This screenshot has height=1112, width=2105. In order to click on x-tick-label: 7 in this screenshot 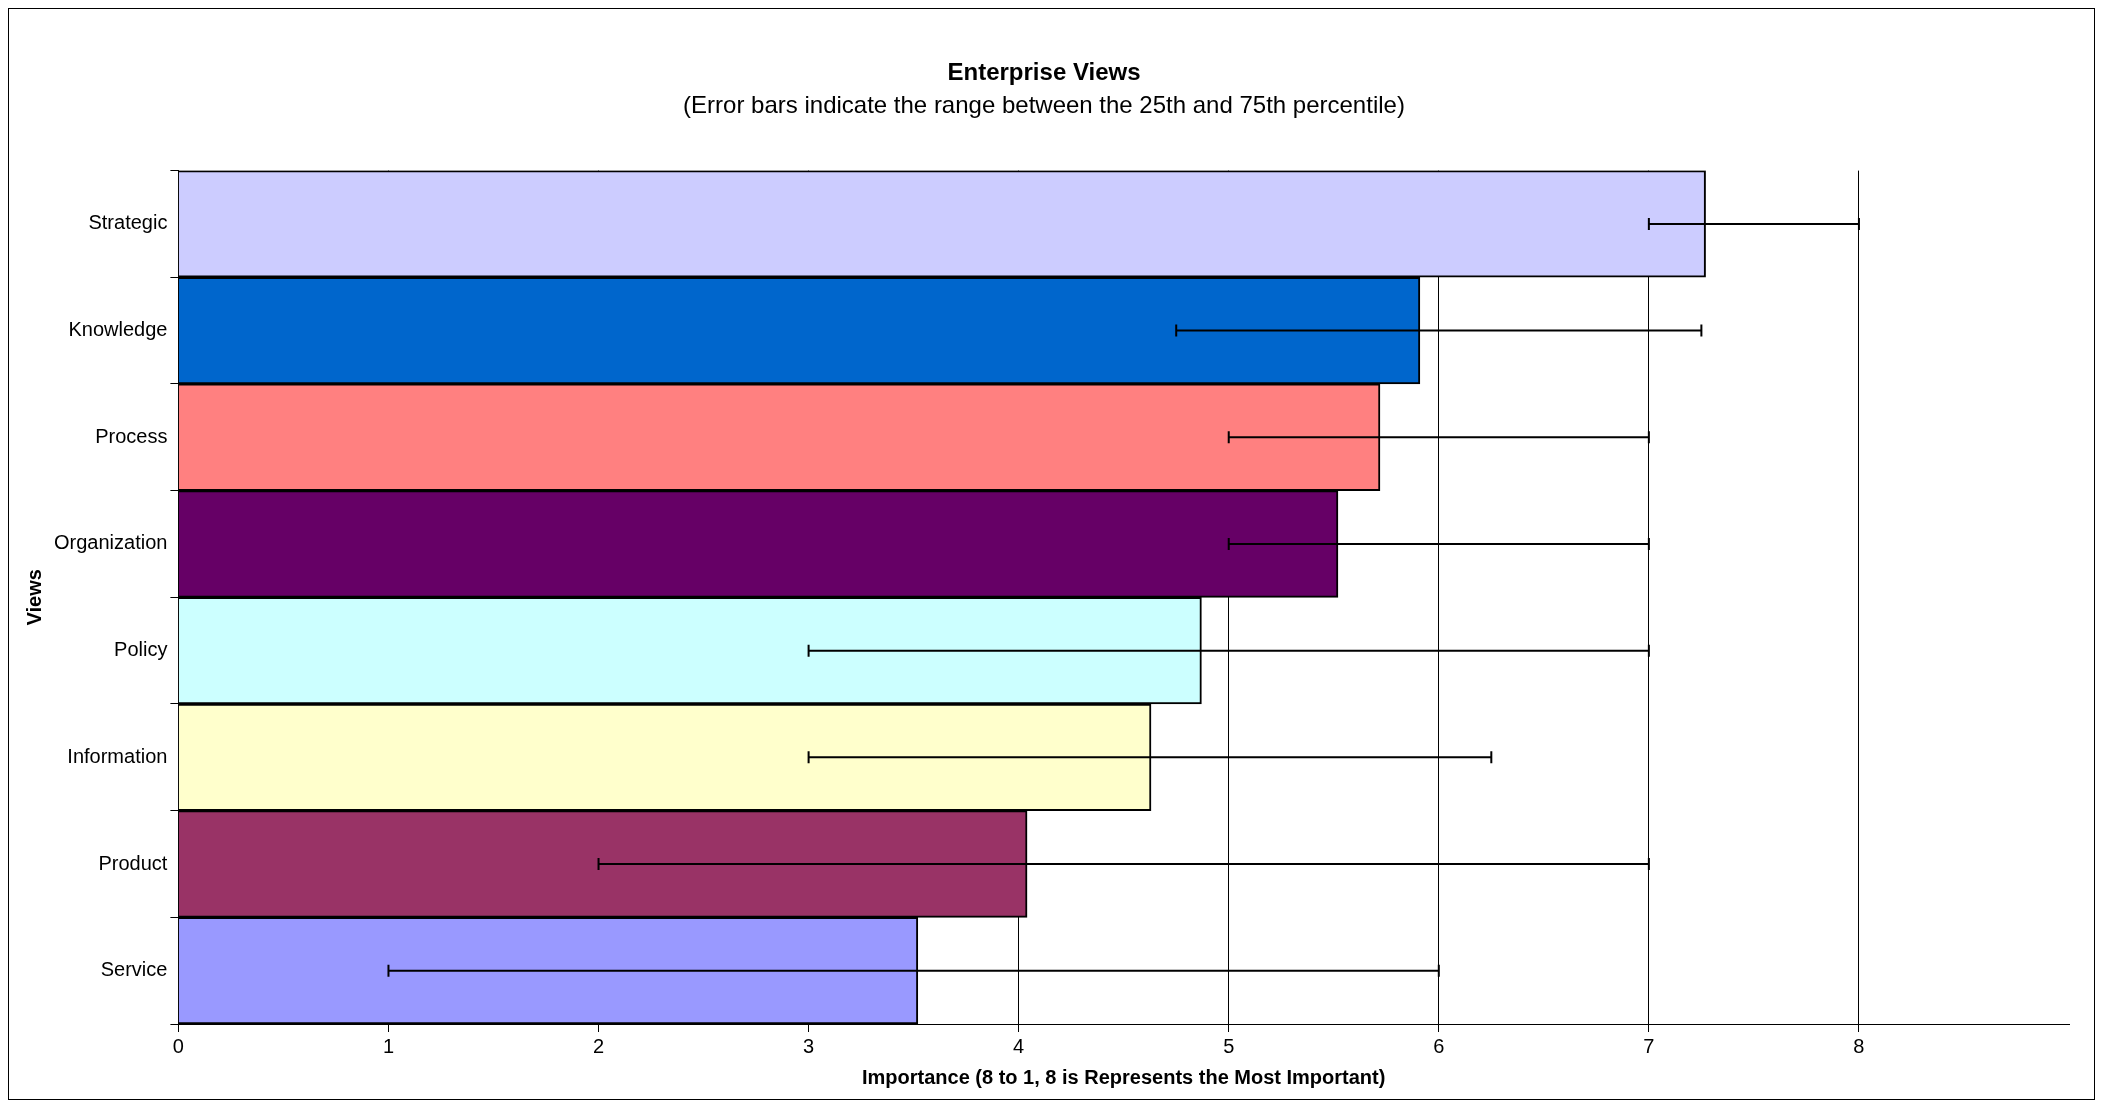, I will do `click(1649, 1045)`.